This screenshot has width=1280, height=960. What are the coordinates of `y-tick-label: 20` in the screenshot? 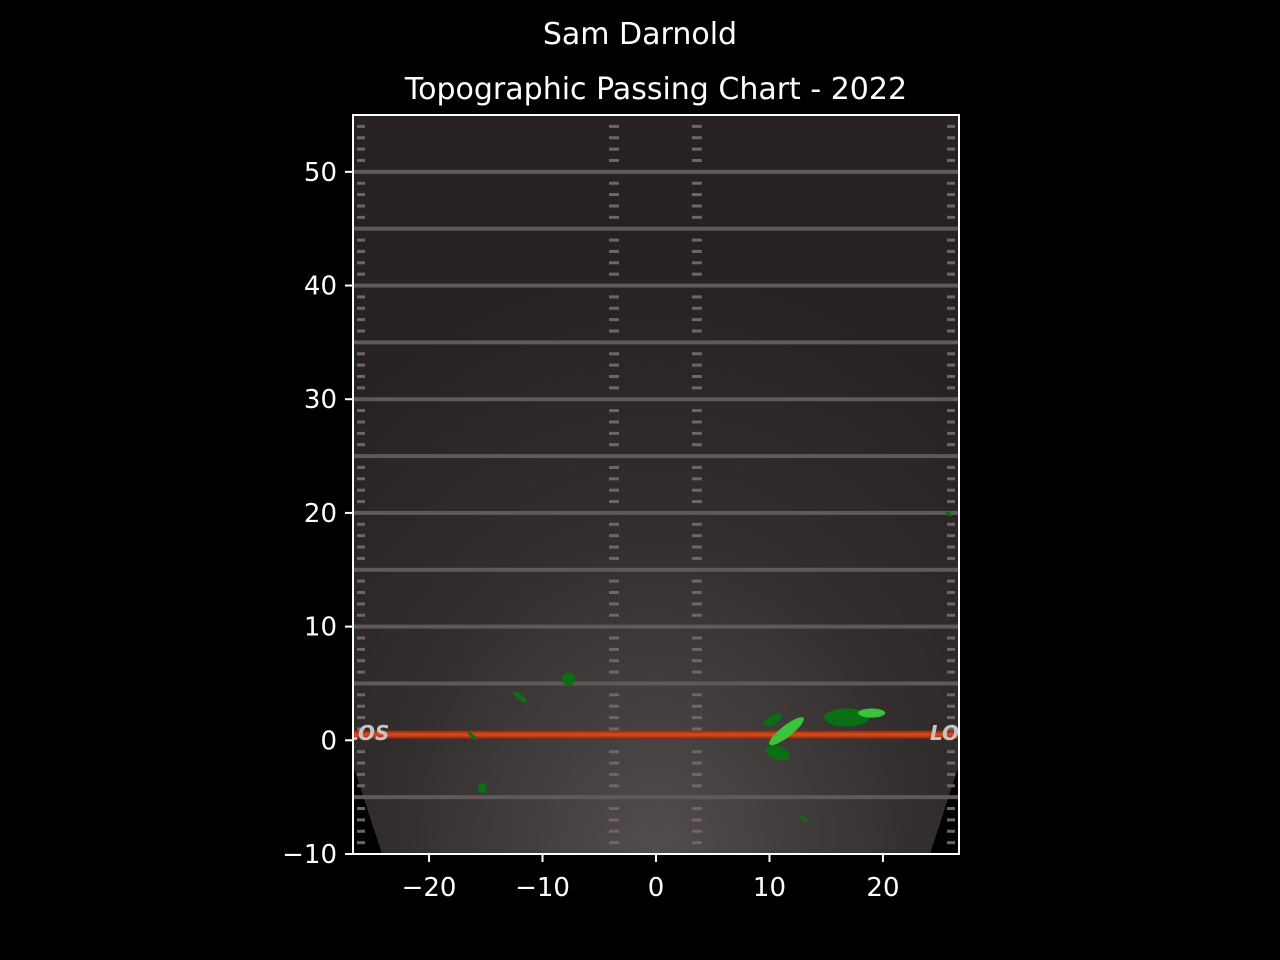 It's located at (320, 514).